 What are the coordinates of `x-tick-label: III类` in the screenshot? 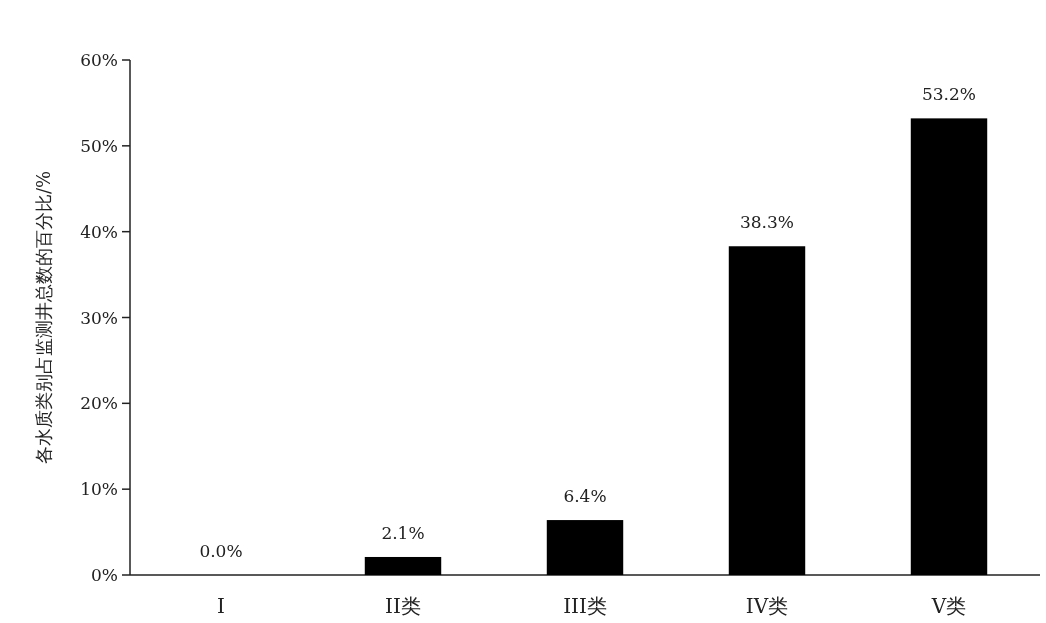 It's located at (585, 606).